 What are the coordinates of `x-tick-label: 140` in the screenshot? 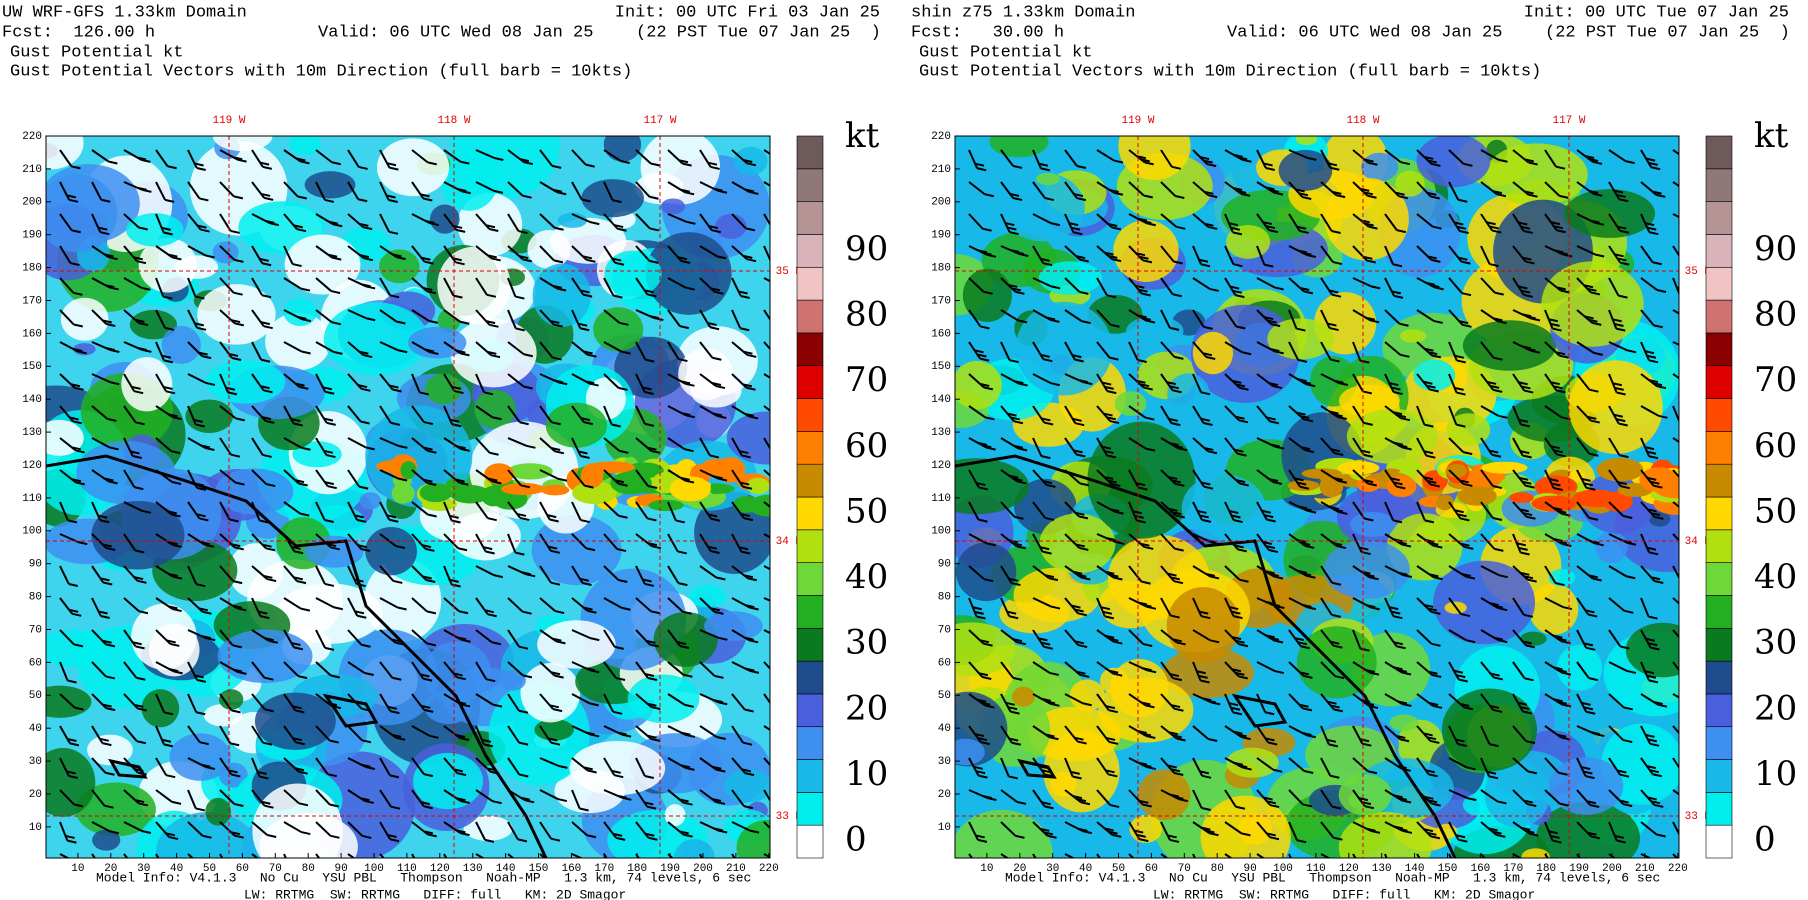 It's located at (1415, 869).